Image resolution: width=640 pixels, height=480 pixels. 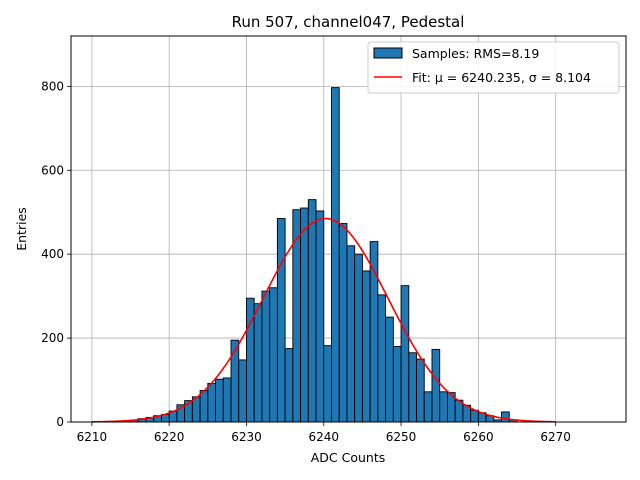 I want to click on legend-label-fit: Fit: μ = 6240.235, σ = 8.104, so click(x=501, y=77).